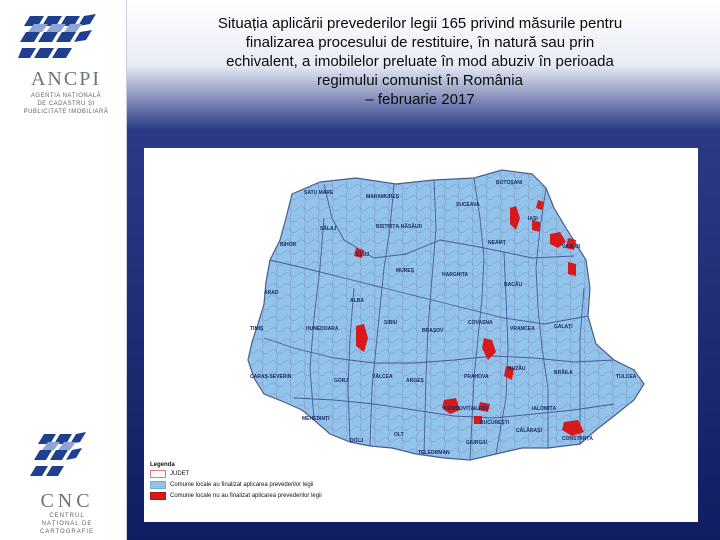 The image size is (720, 540). What do you see at coordinates (66, 96) in the screenshot?
I see `ancpi-subtitle-line: AGENȚIA NAȚIONALĂ` at bounding box center [66, 96].